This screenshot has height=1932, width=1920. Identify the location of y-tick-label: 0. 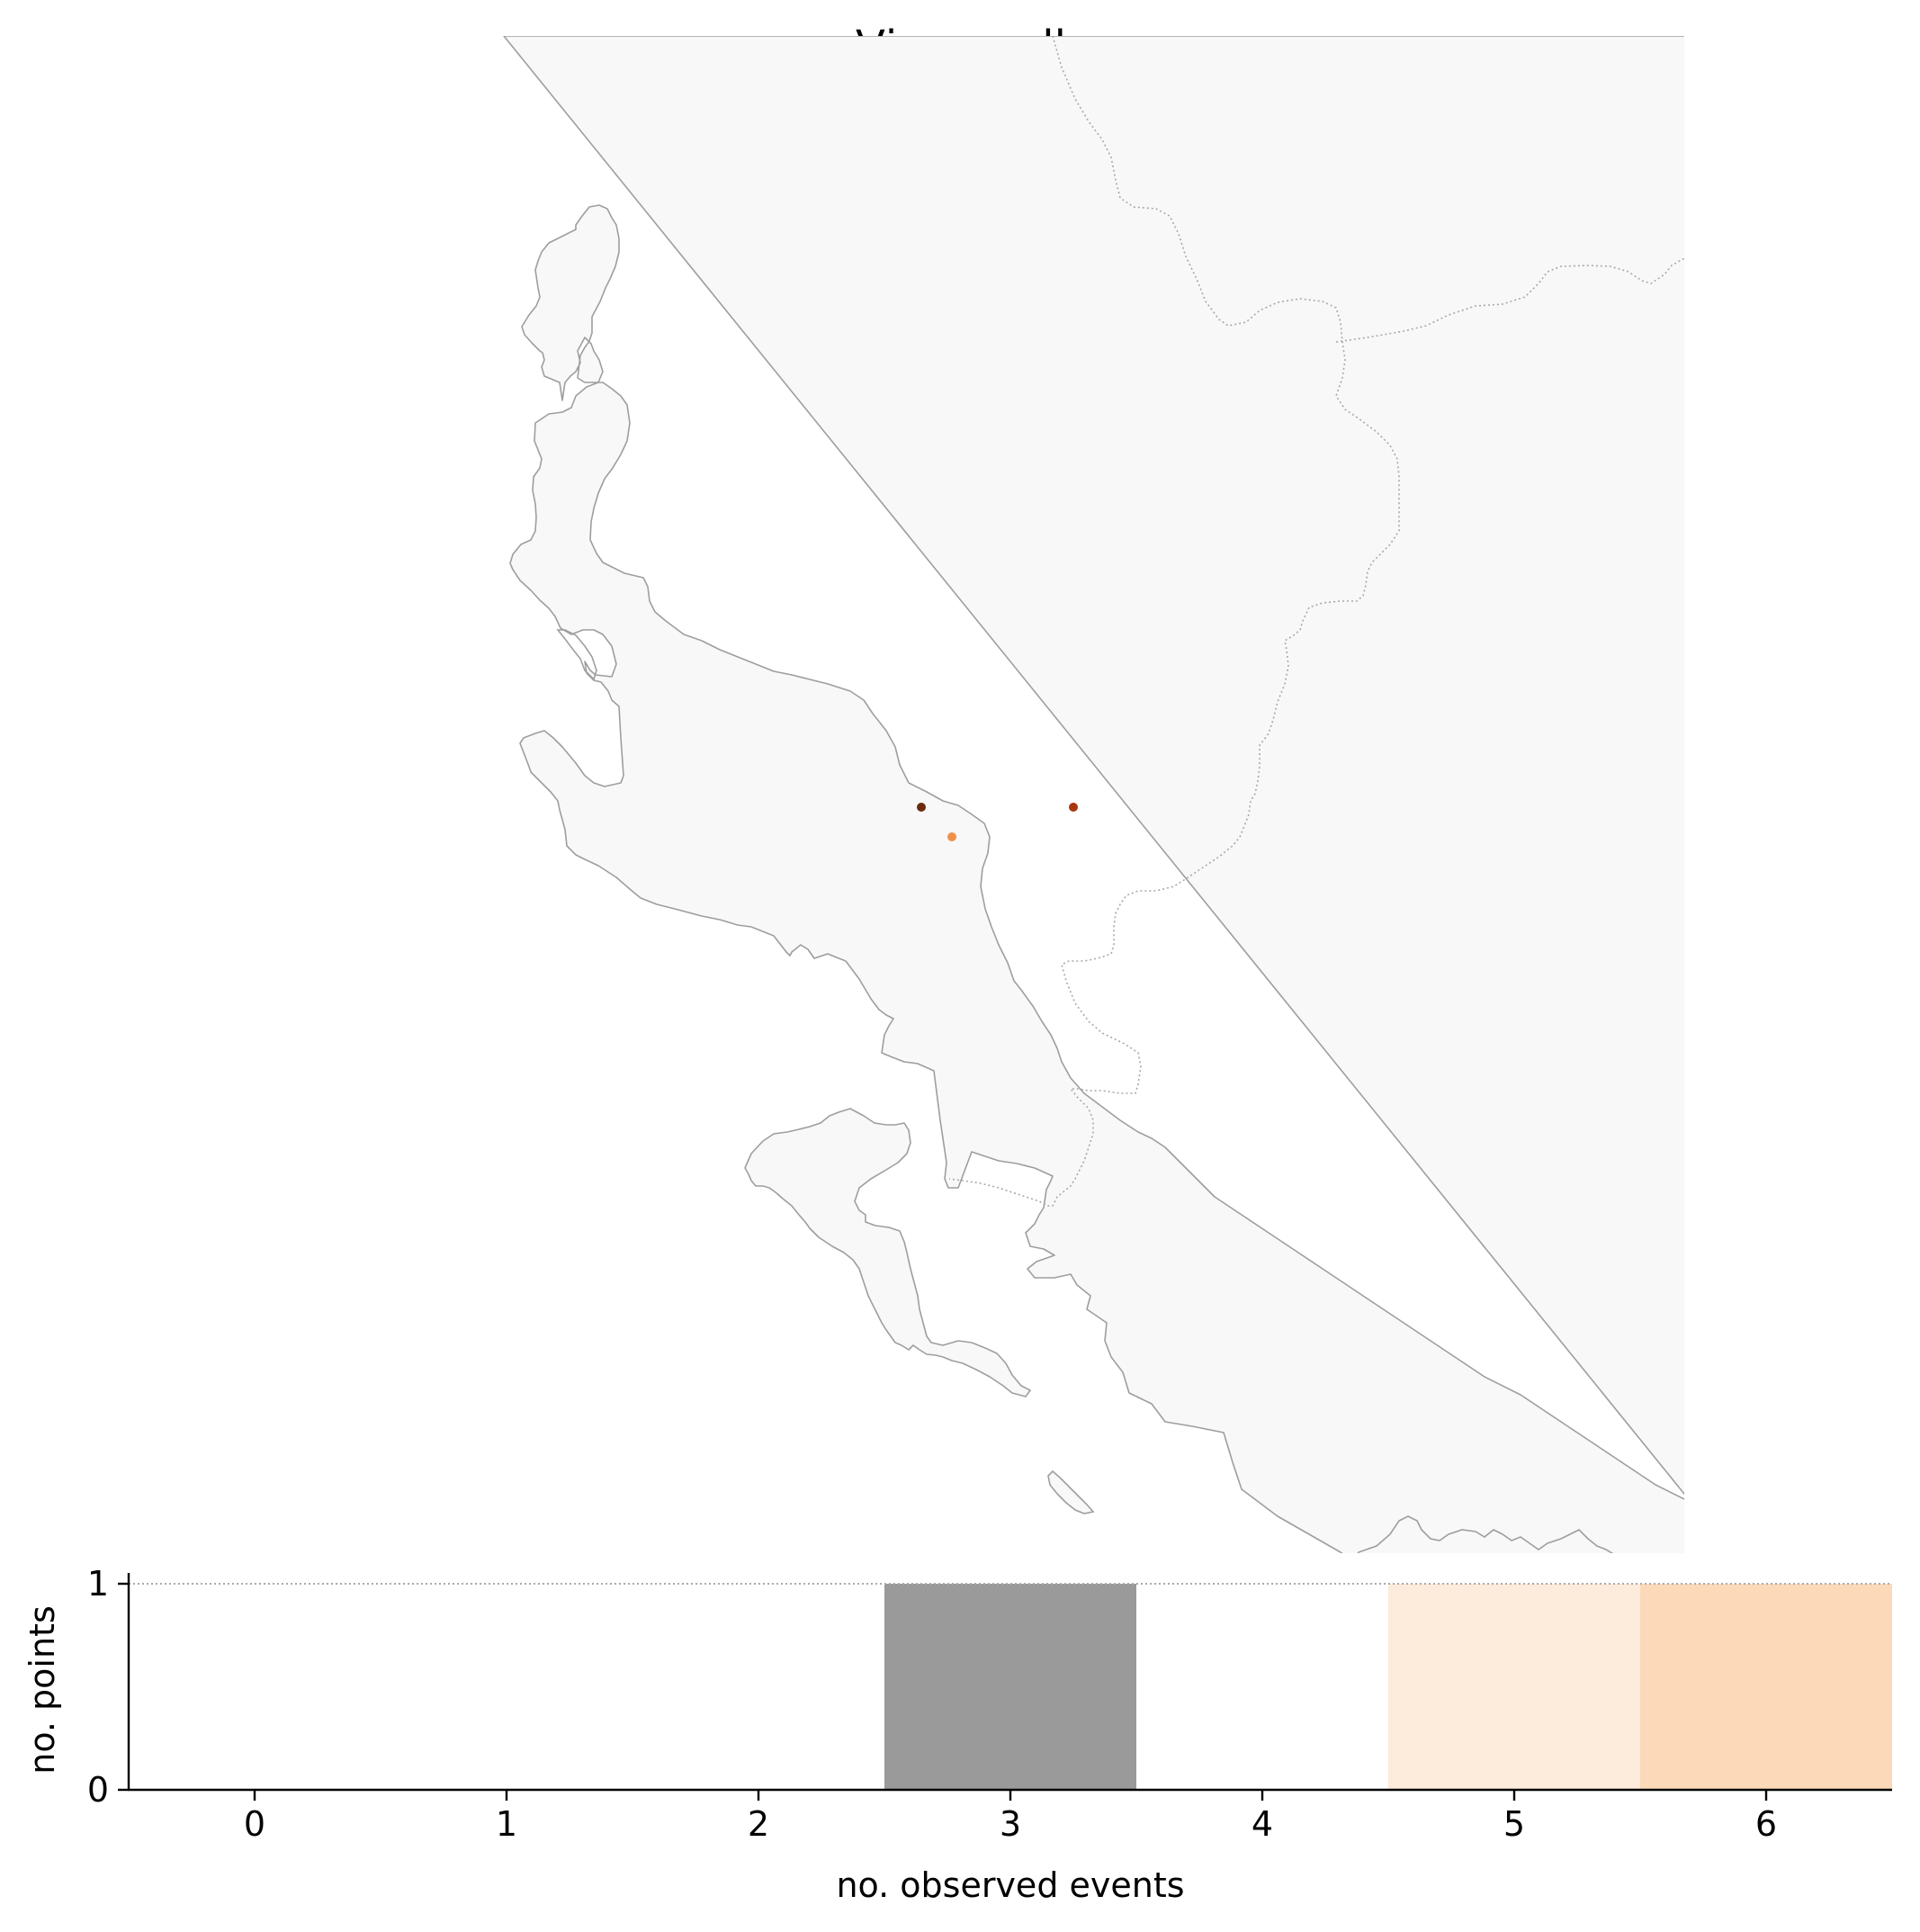
(98, 1790).